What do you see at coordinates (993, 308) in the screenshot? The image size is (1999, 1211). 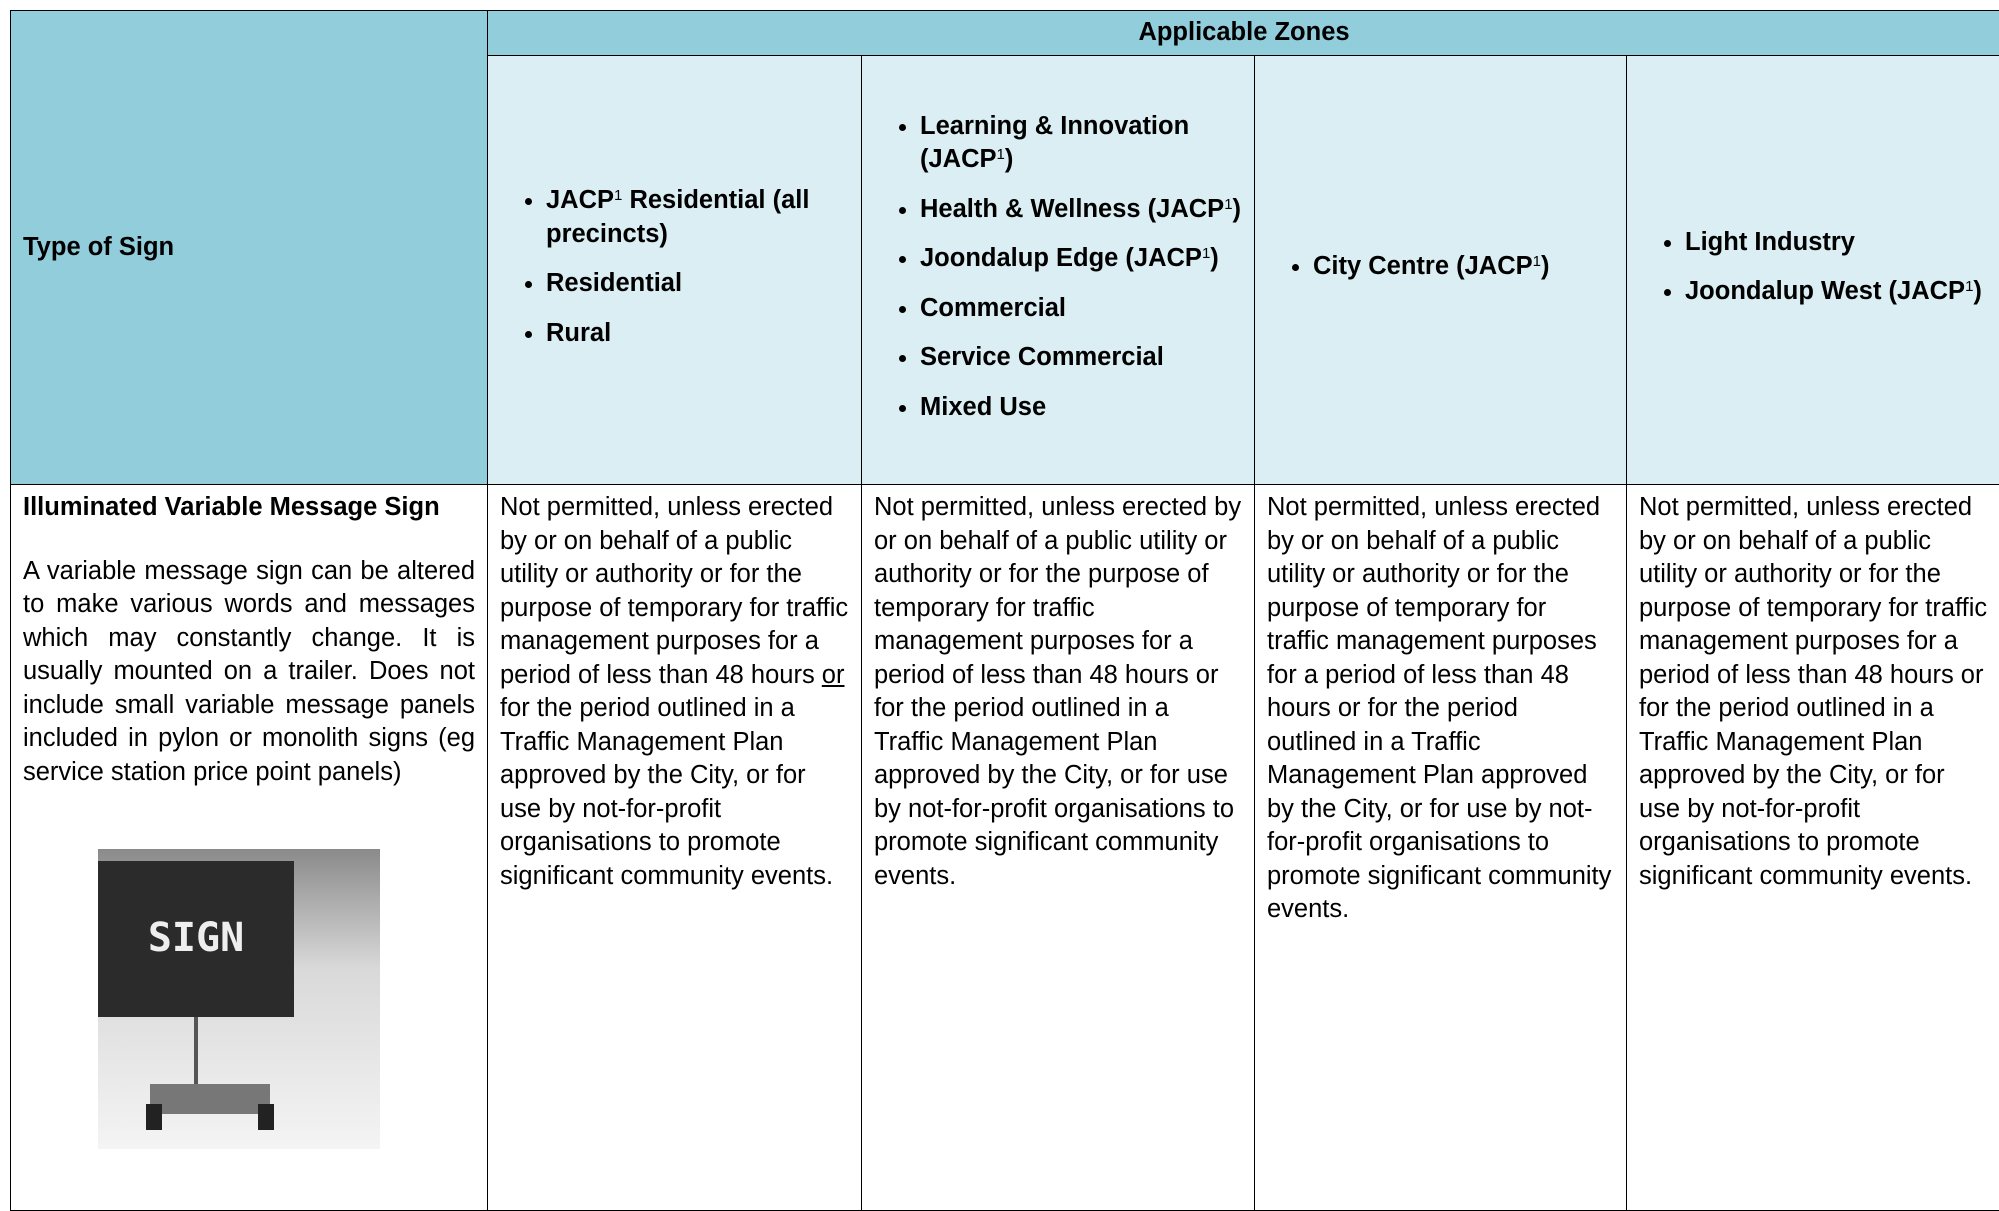 I see `zone-text: Commercial` at bounding box center [993, 308].